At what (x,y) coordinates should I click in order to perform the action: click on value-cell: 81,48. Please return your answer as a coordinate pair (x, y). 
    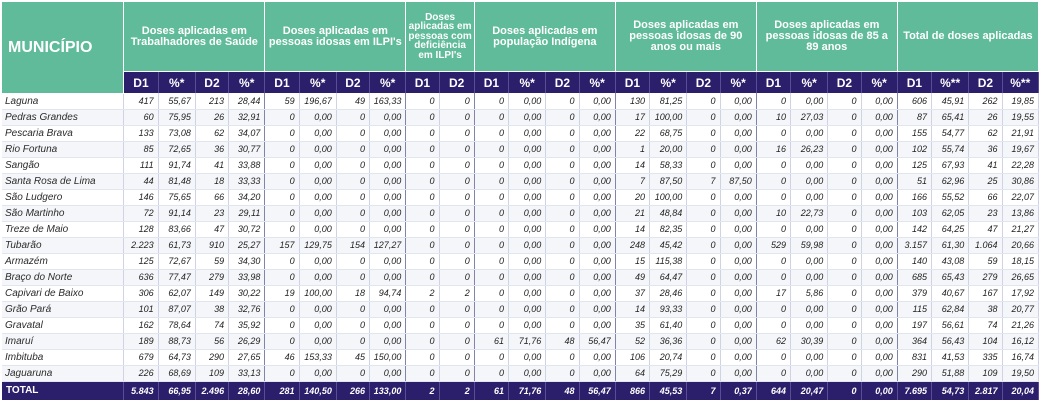
    Looking at the image, I should click on (177, 181).